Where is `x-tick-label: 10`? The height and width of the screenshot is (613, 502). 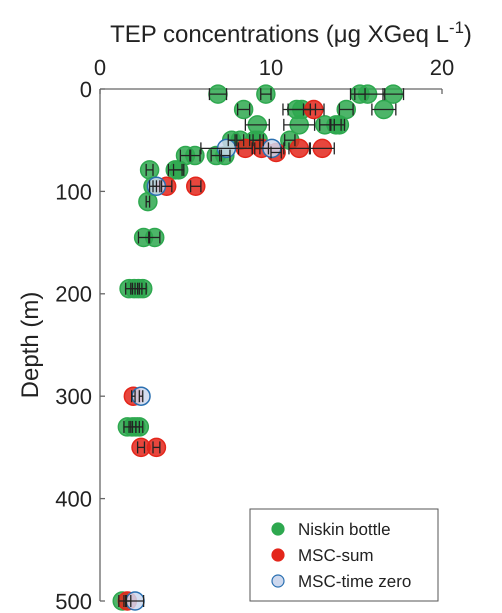 x-tick-label: 10 is located at coordinates (271, 67).